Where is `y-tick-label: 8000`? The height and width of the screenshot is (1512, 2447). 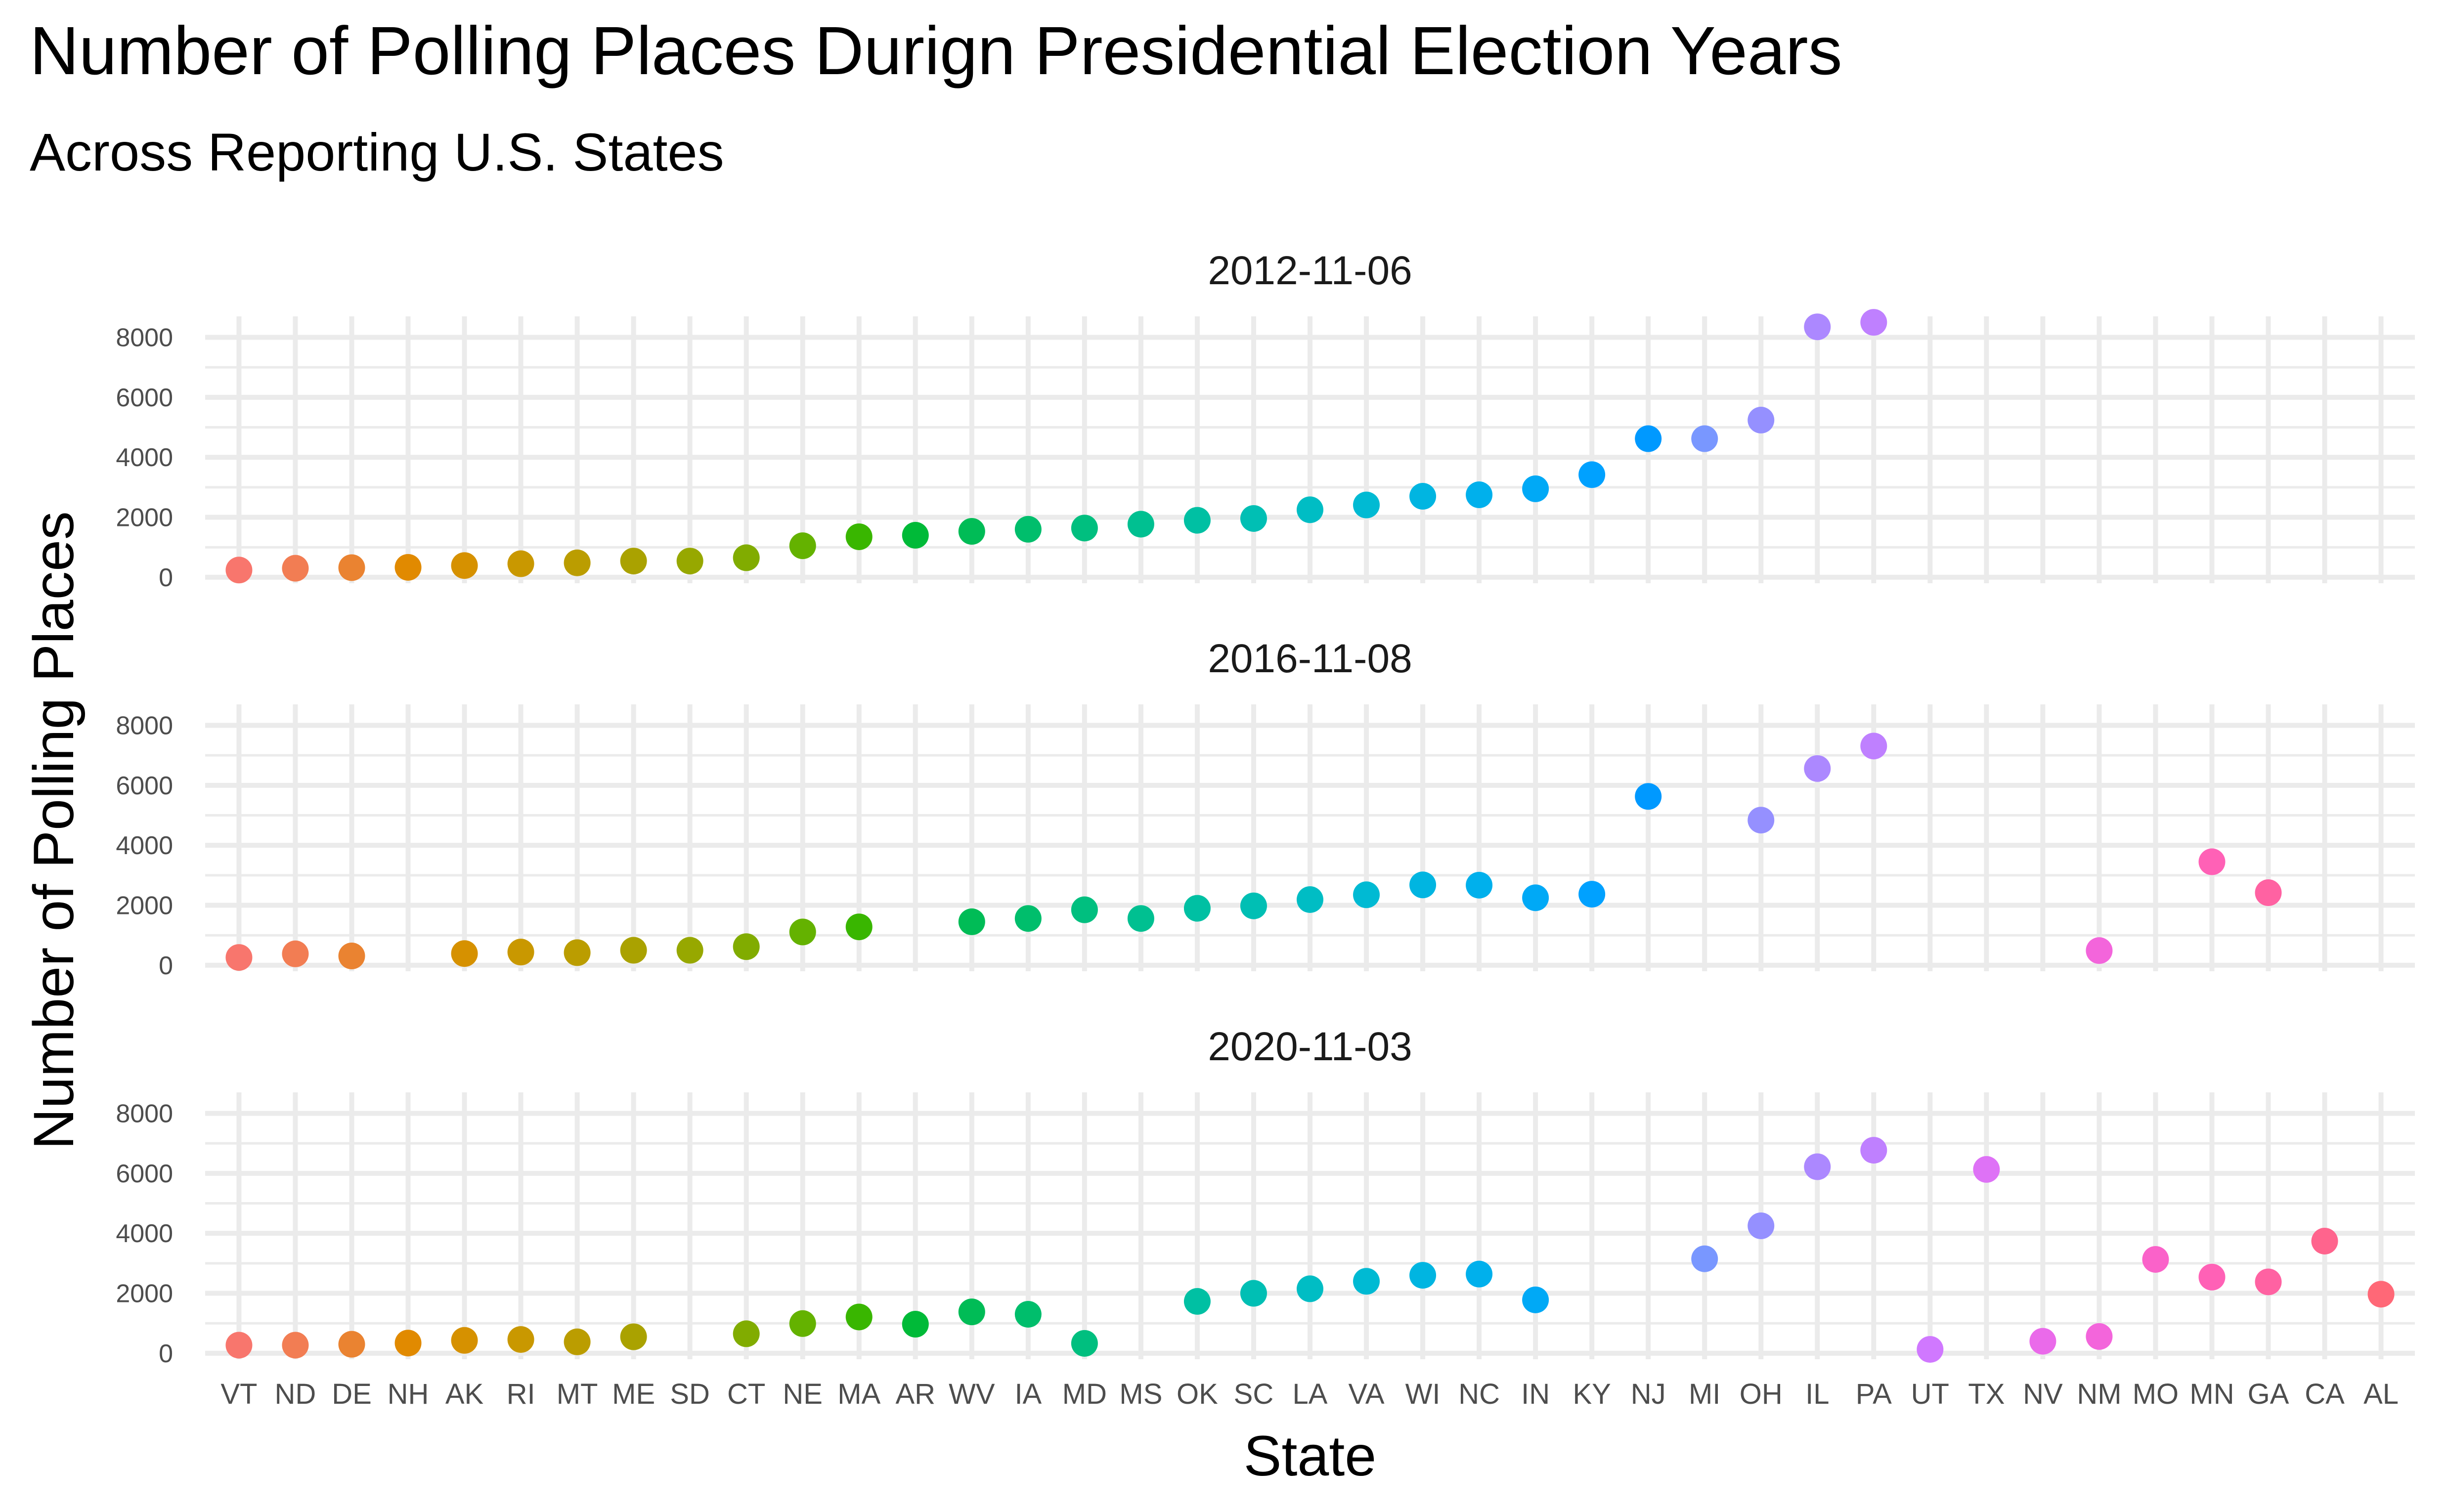
y-tick-label: 8000 is located at coordinates (144, 338).